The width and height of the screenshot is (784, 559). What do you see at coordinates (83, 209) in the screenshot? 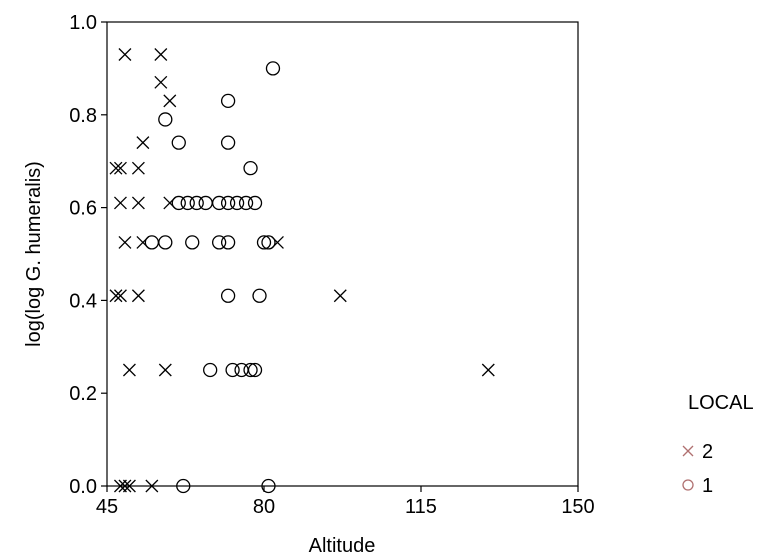
I see `y-tick-label: 0.6` at bounding box center [83, 209].